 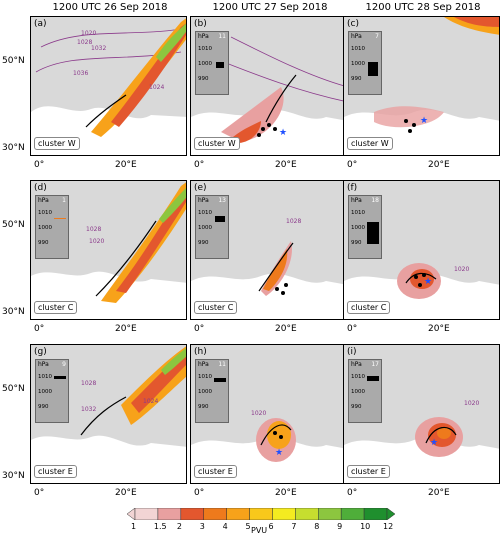 What do you see at coordinates (80, 73) in the screenshot?
I see `isobar-label: 1036` at bounding box center [80, 73].